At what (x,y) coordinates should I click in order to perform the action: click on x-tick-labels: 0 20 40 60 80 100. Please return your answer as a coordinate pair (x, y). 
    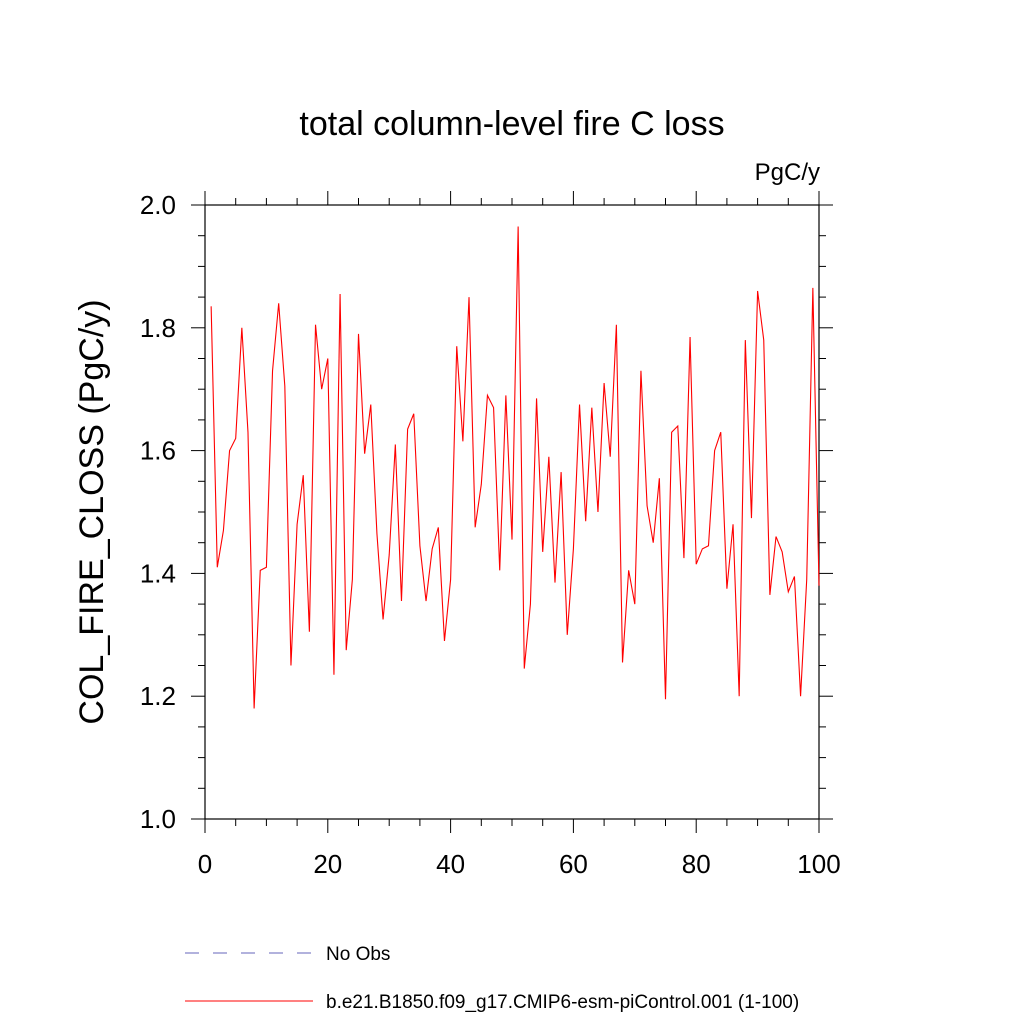
    Looking at the image, I should click on (519, 864).